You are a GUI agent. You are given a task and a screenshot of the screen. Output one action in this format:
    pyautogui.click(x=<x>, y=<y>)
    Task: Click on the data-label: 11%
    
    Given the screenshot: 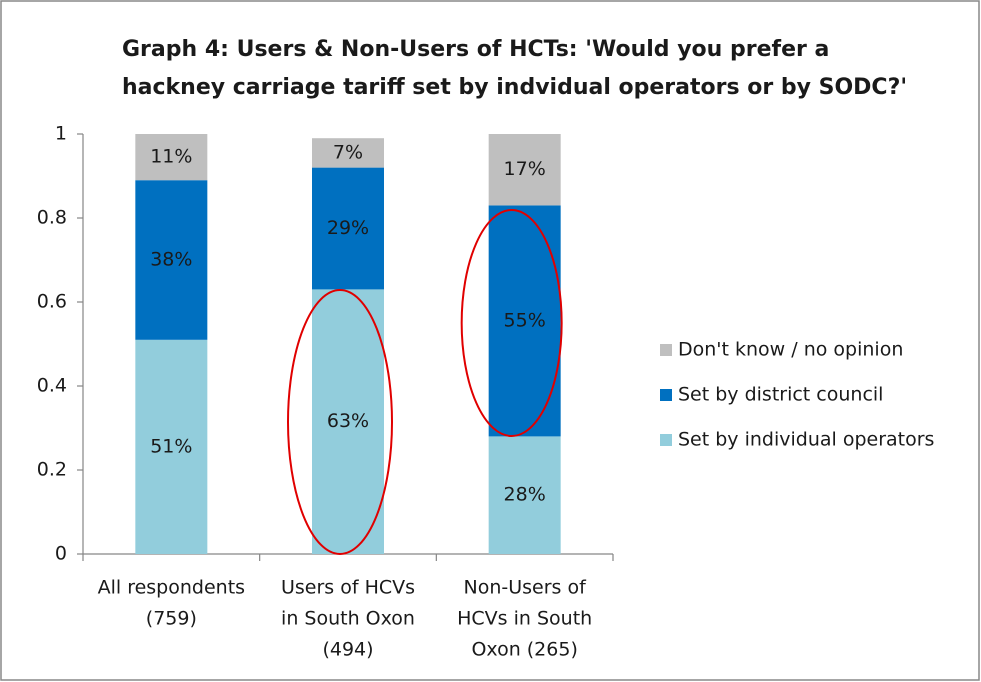 What is the action you would take?
    pyautogui.click(x=171, y=157)
    